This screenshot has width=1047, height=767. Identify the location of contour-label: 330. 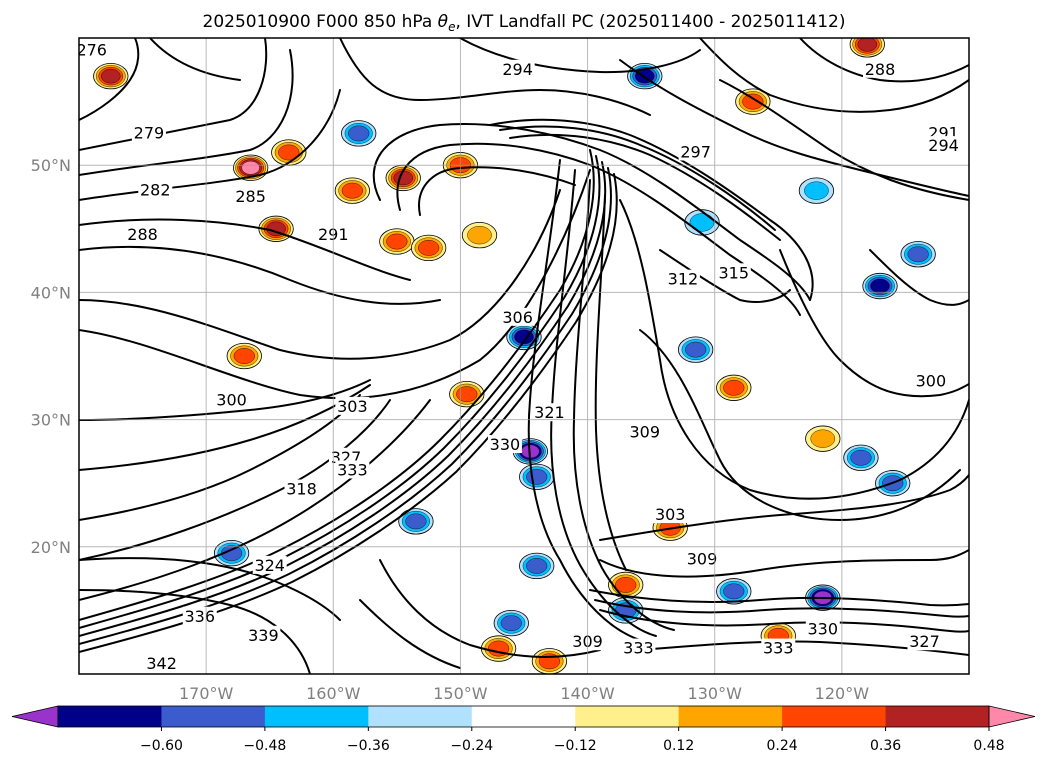
(505, 444).